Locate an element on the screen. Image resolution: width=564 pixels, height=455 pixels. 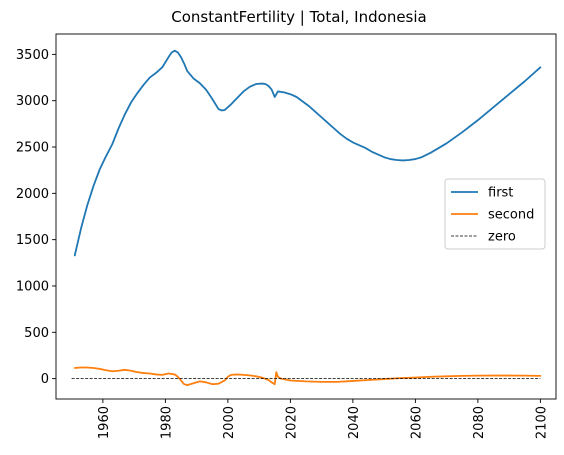
x-tick-label: 2020 is located at coordinates (291, 422).